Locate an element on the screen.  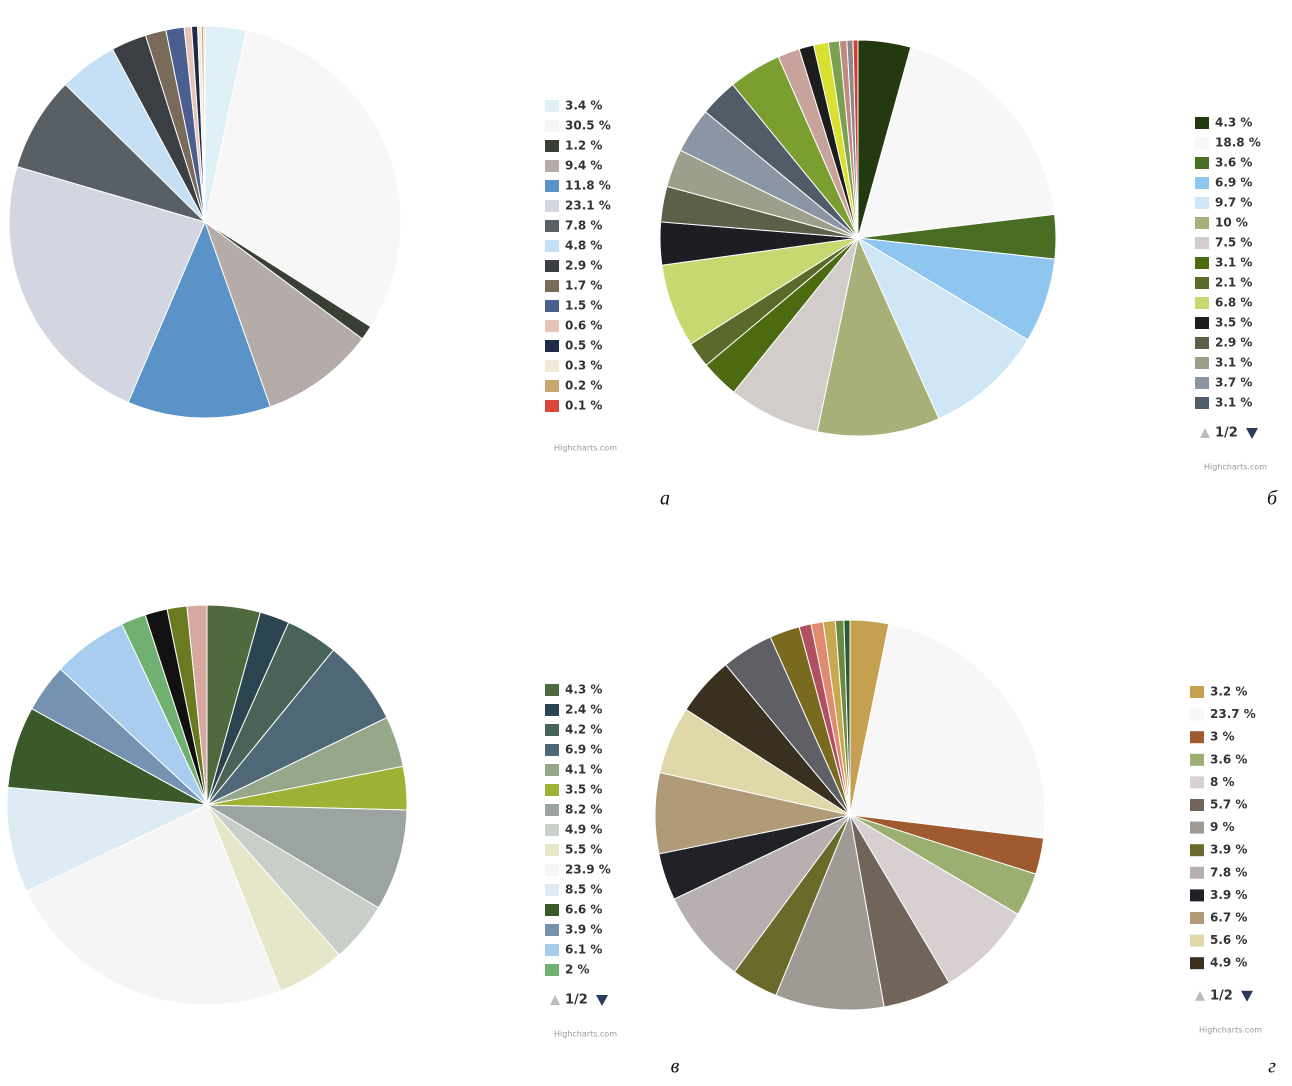
legend-label: 4.9 % is located at coordinates (583, 830).